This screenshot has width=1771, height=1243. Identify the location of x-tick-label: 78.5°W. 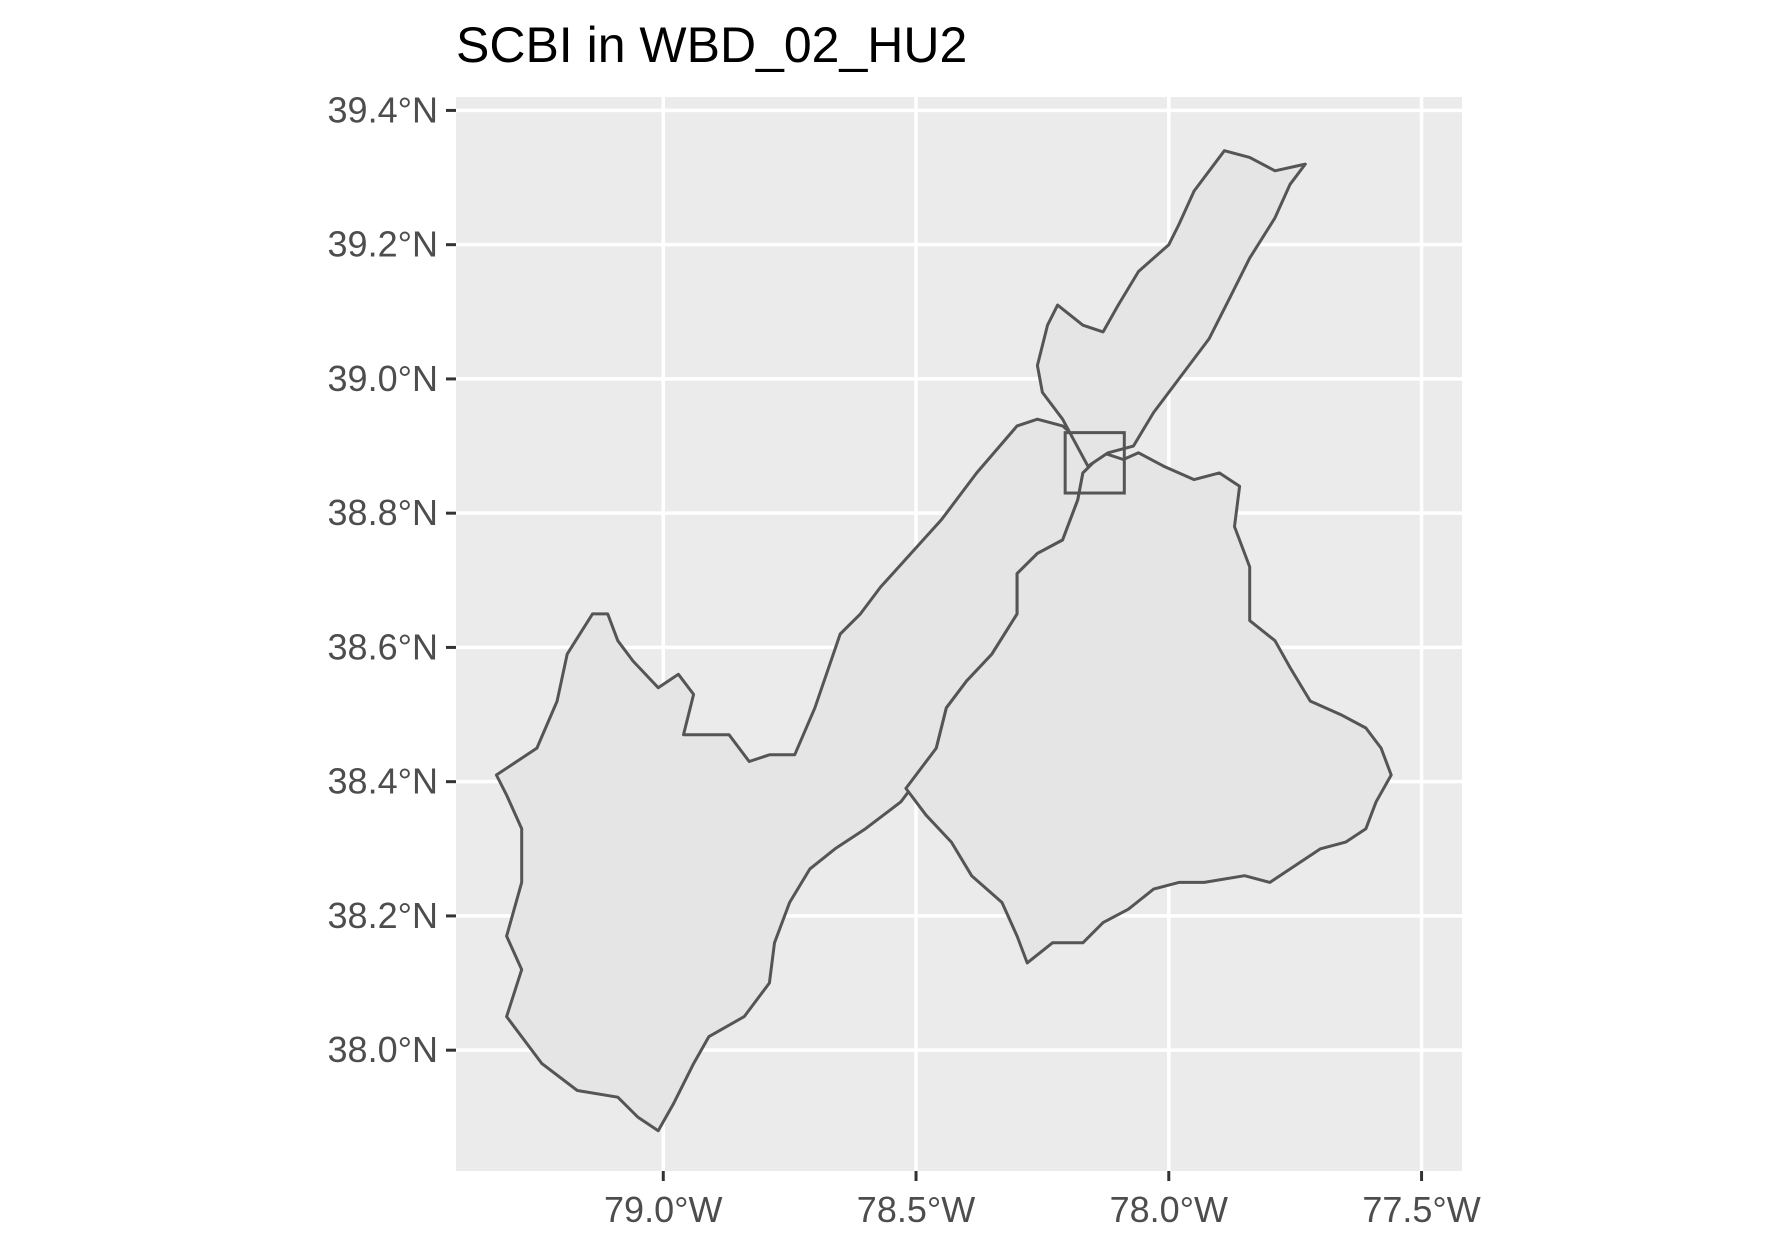
(916, 1209).